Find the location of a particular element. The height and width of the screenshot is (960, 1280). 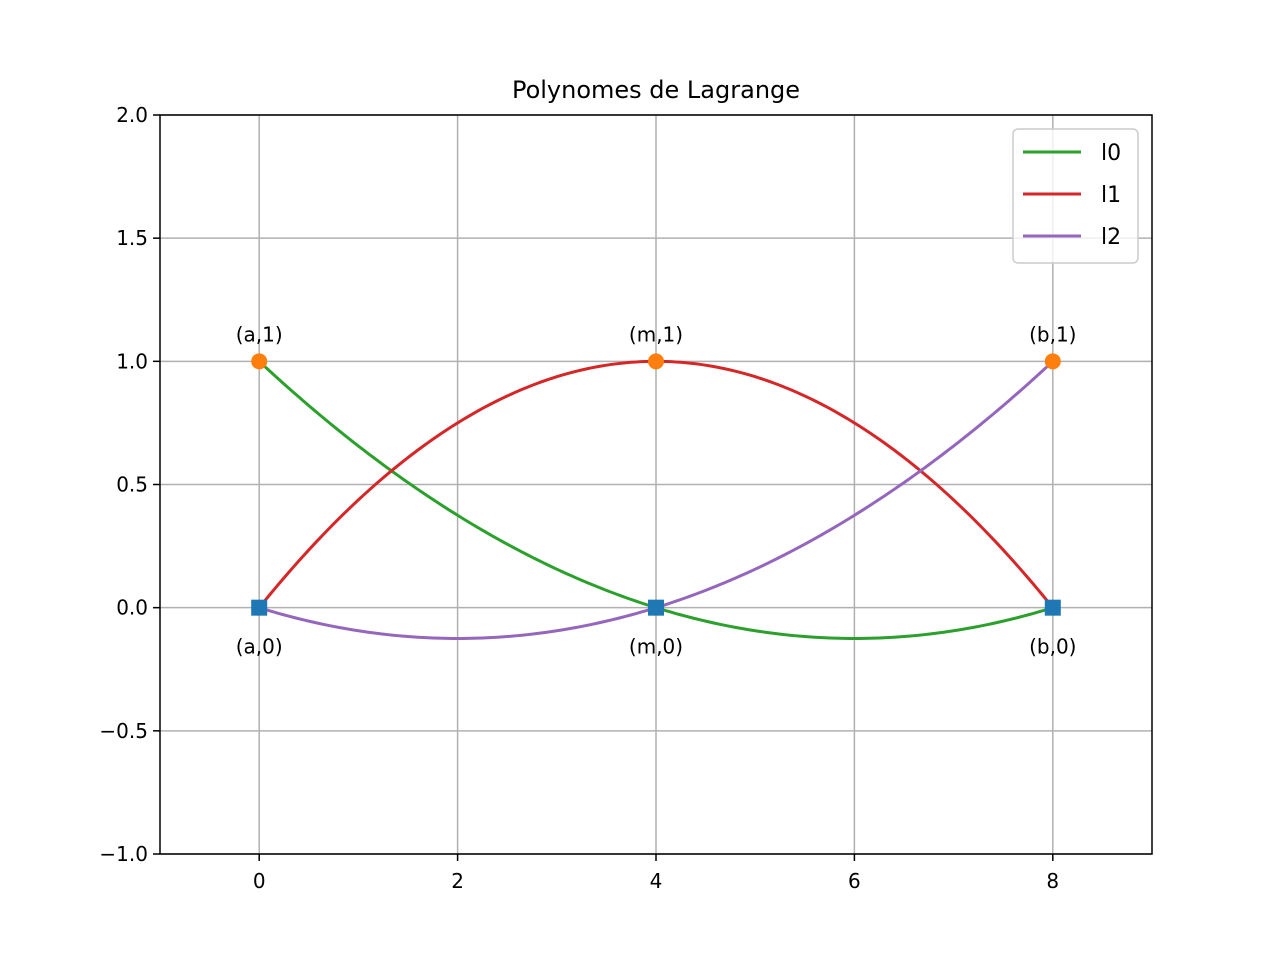

legend-label-l1: l1 is located at coordinates (1111, 195).